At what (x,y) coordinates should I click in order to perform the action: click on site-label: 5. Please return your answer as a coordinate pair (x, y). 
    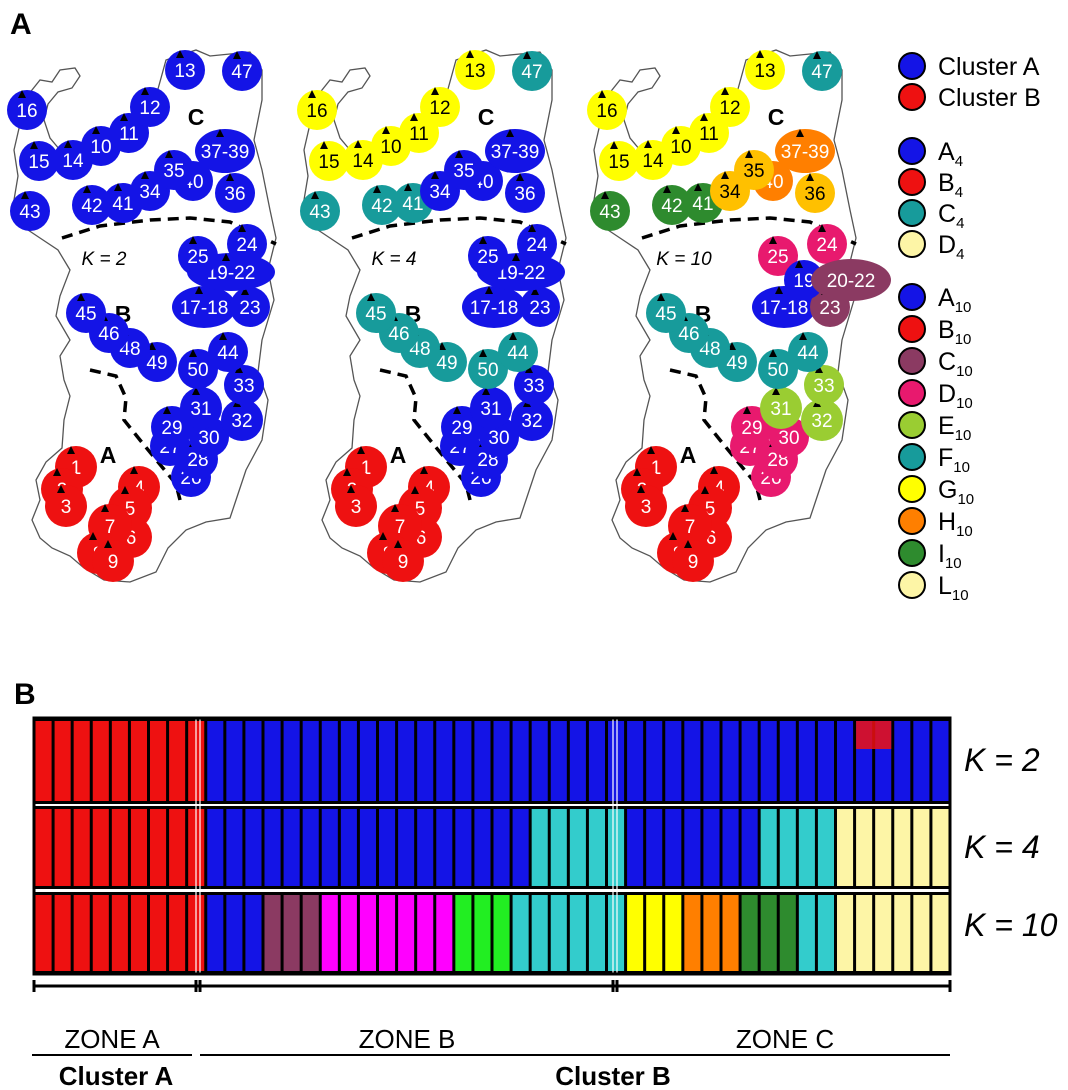
    Looking at the image, I should click on (420, 509).